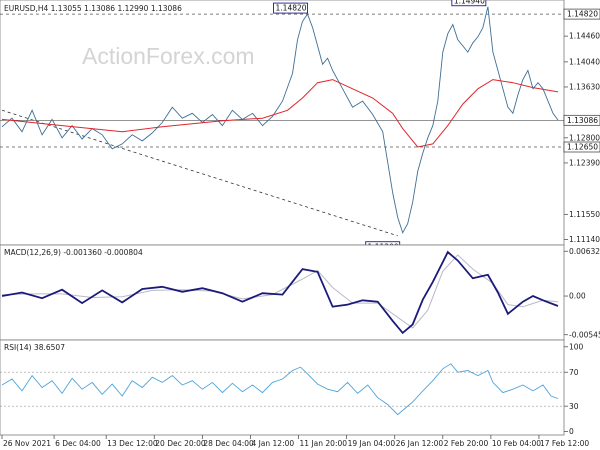 The image size is (600, 450). What do you see at coordinates (574, 406) in the screenshot?
I see `y-tick-label: 30` at bounding box center [574, 406].